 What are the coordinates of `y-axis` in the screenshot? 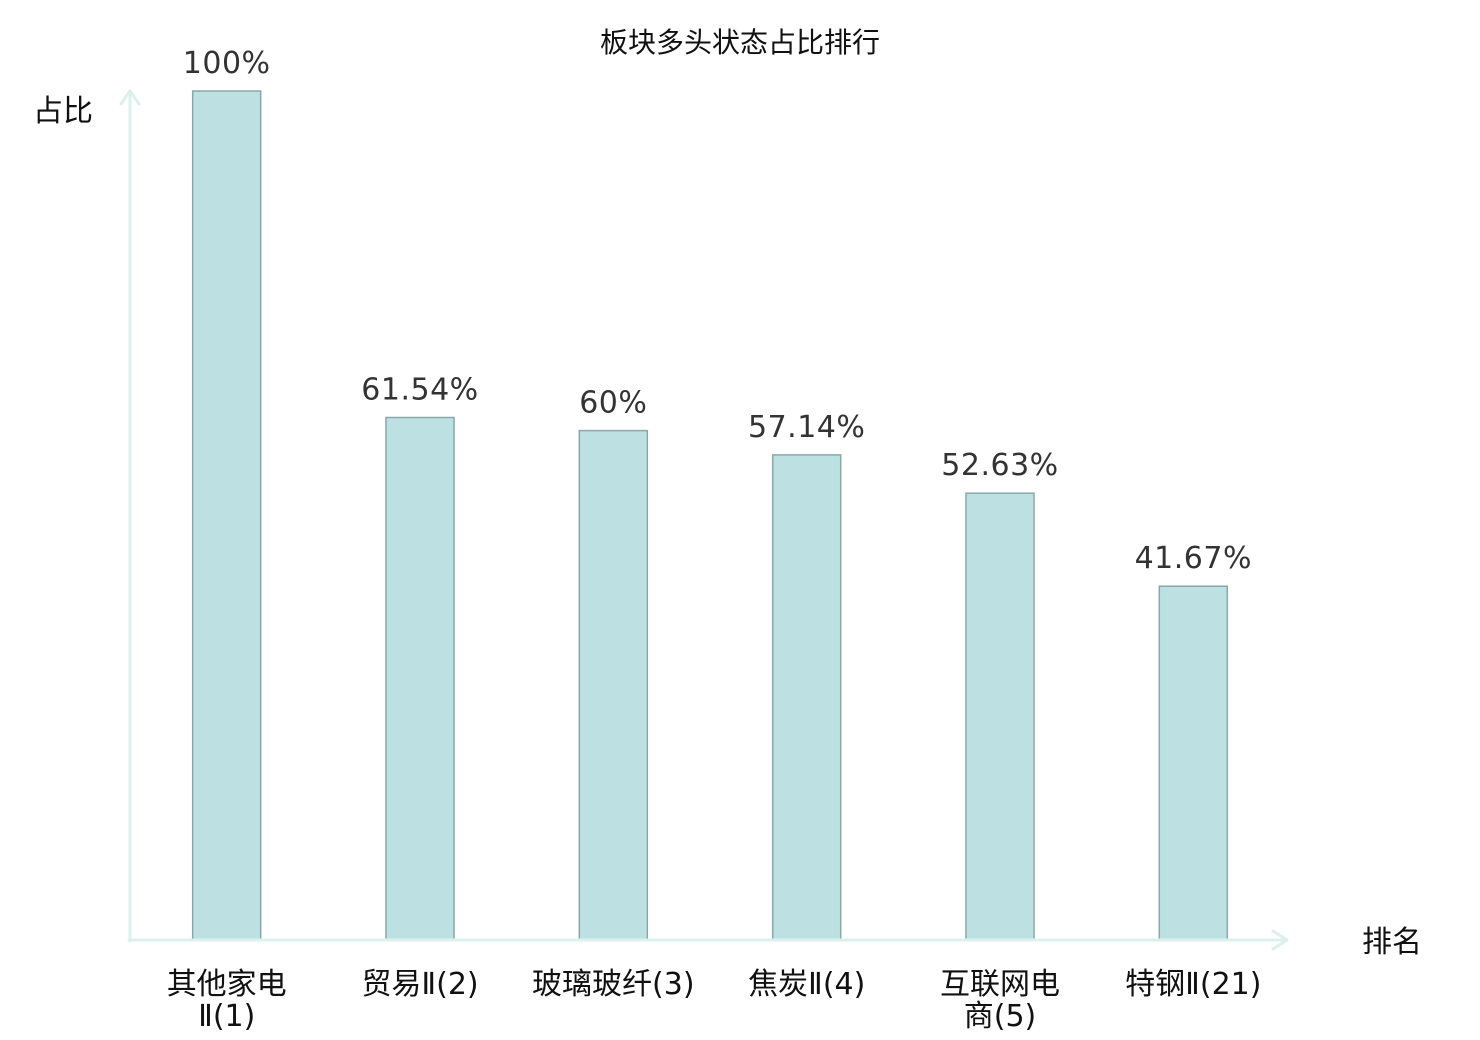 It's located at (130, 516).